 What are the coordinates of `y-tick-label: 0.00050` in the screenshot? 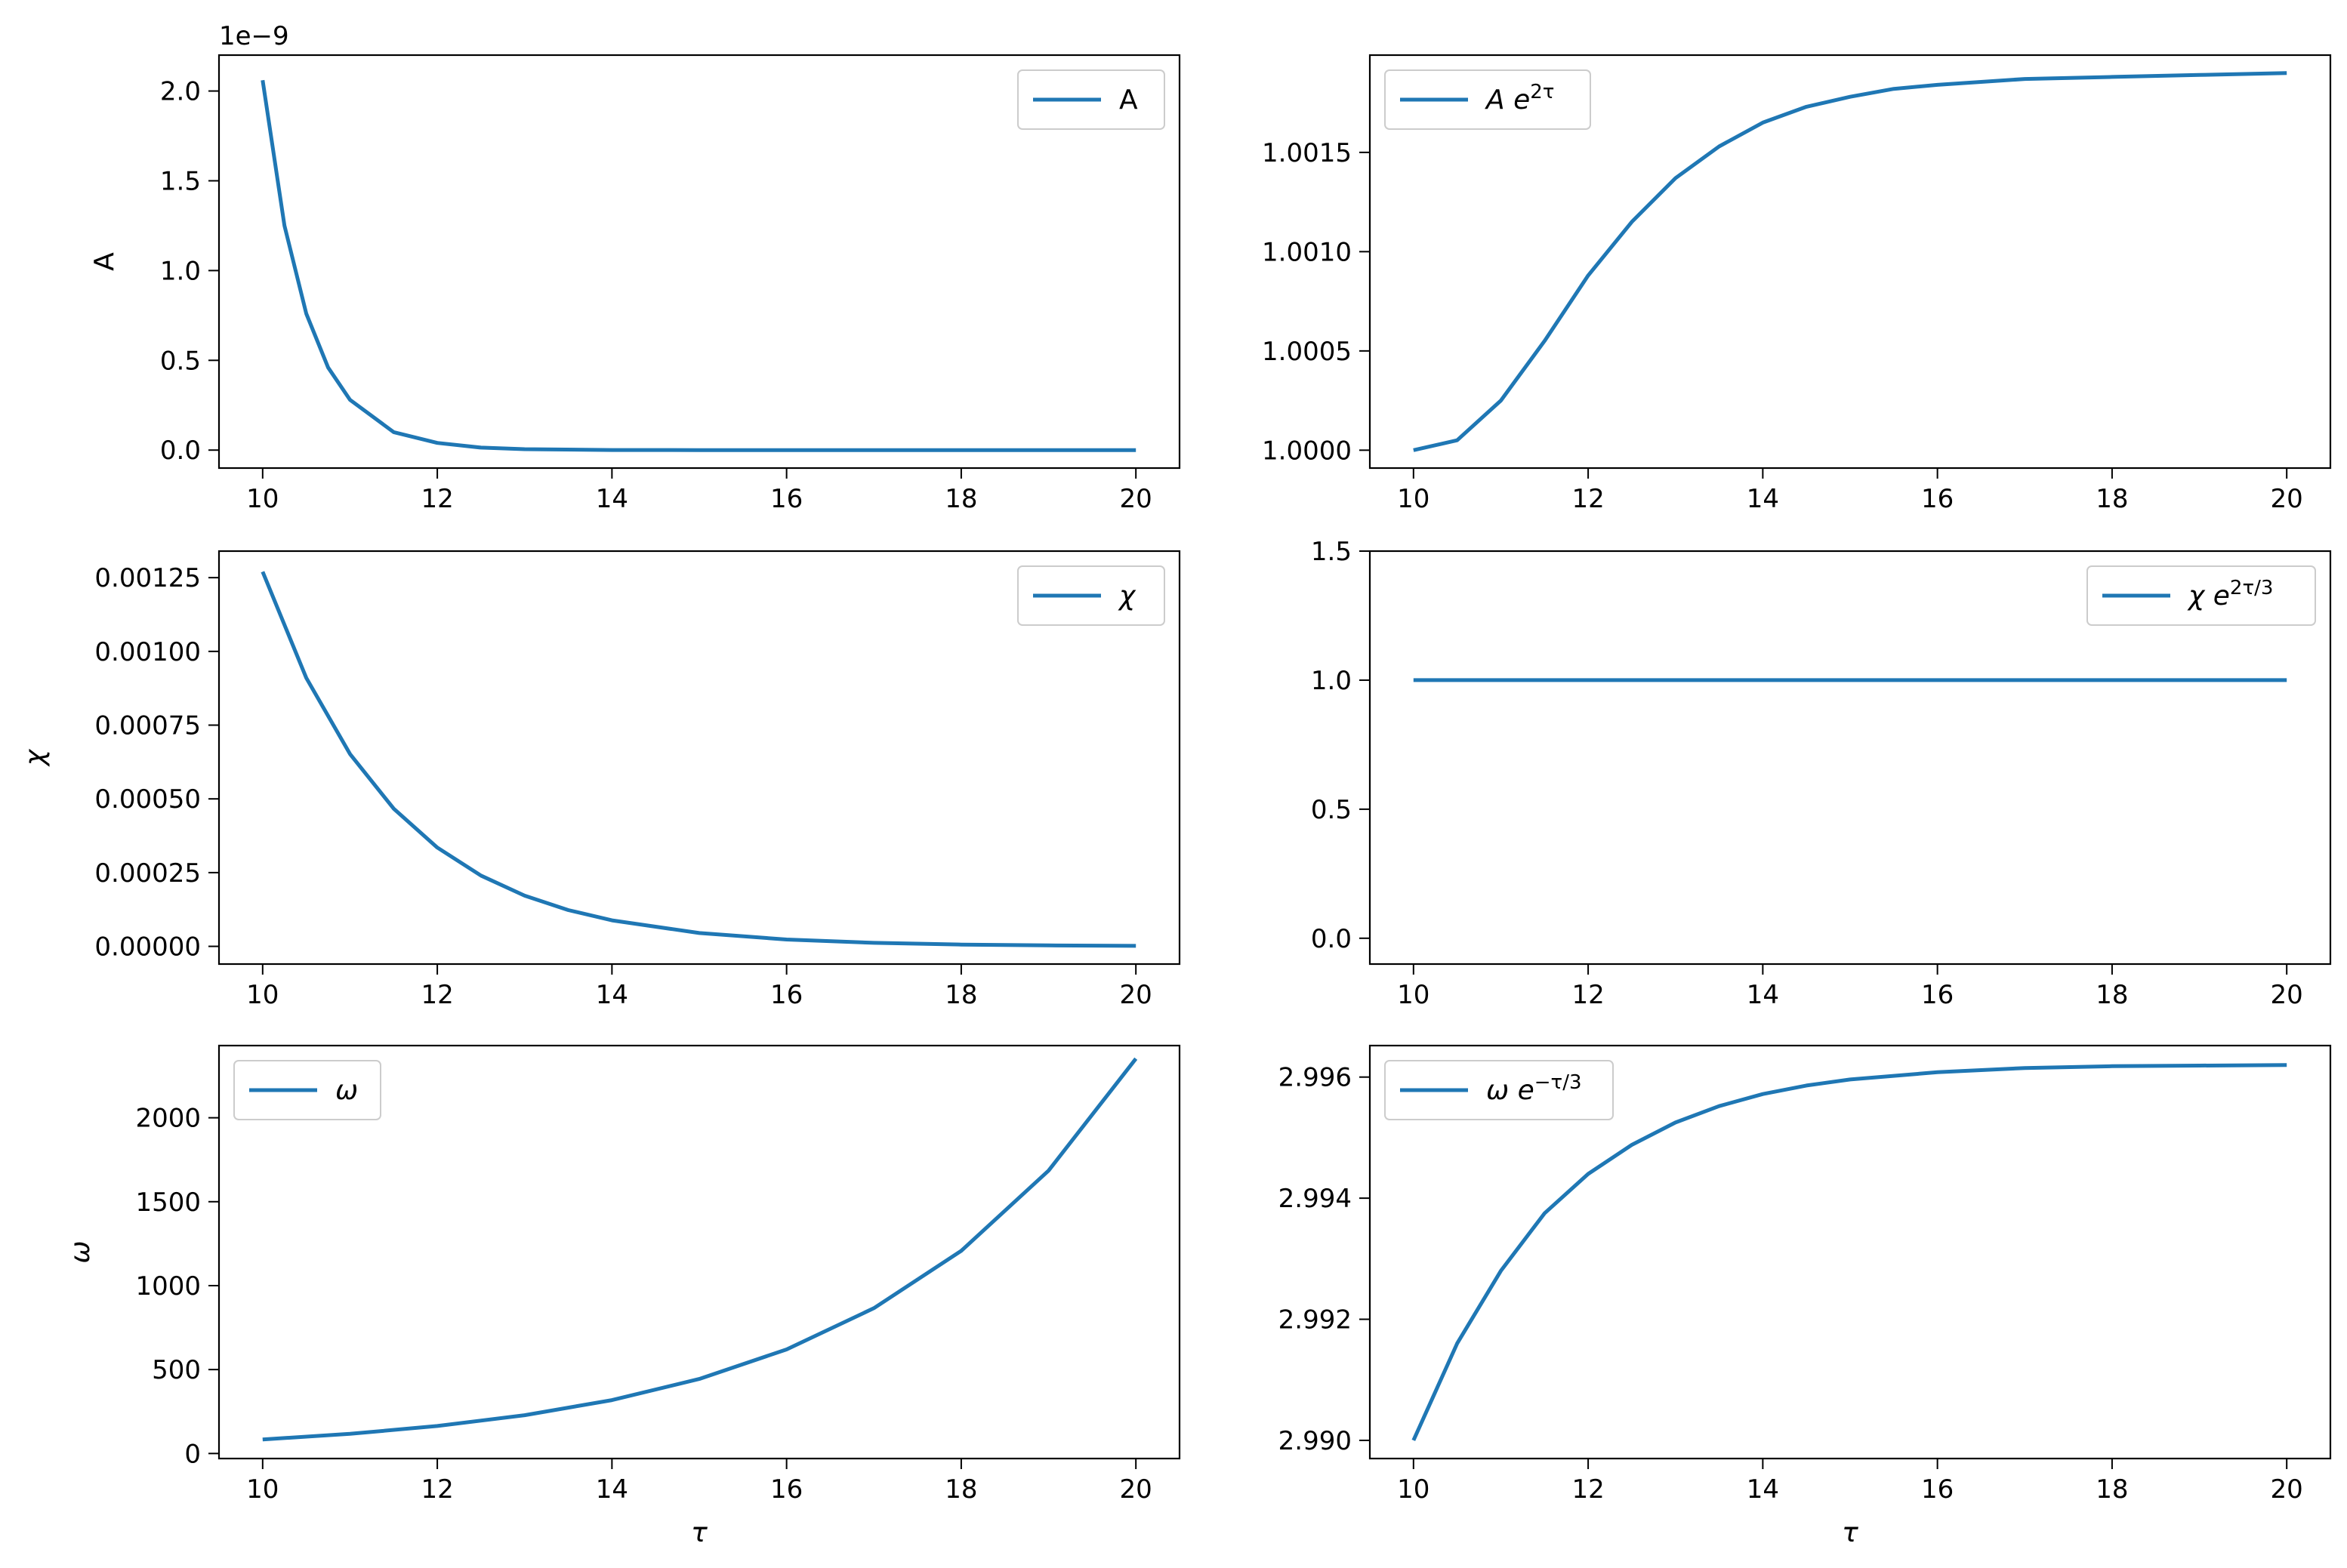 It's located at (147, 799).